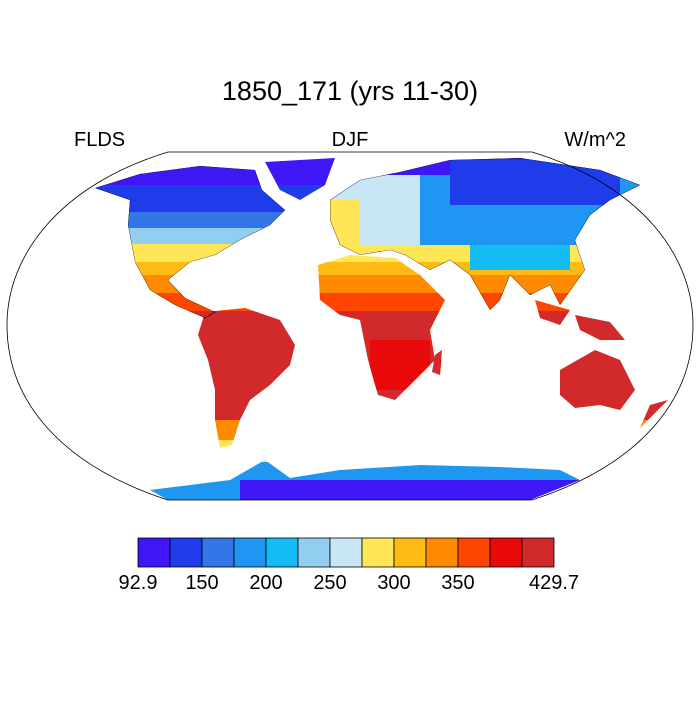  What do you see at coordinates (457, 583) in the screenshot?
I see `colorbar-tick-label: 350` at bounding box center [457, 583].